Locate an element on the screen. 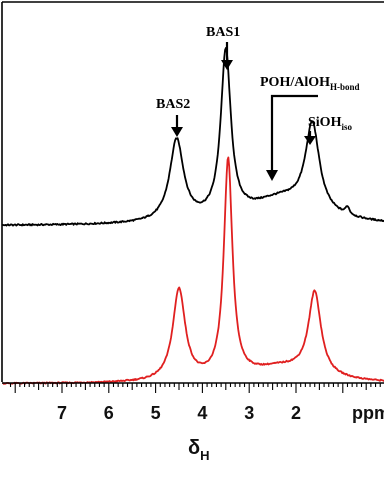 The width and height of the screenshot is (384, 490). annotation-bas2-arrowhead is located at coordinates (177, 132).